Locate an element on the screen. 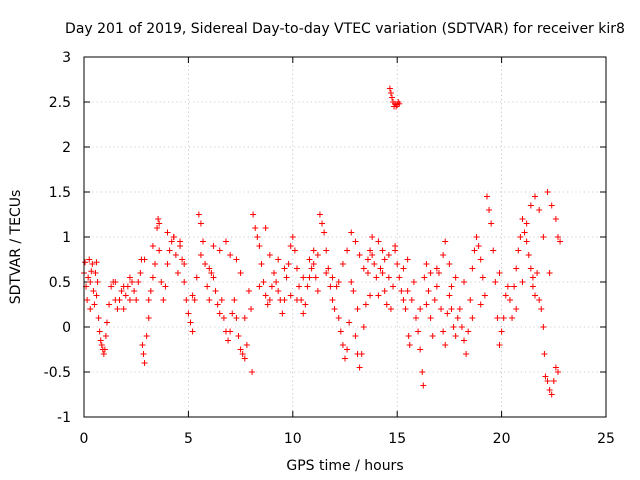  y-axis-label: SDTVAR / TECUs is located at coordinates (16, 247).